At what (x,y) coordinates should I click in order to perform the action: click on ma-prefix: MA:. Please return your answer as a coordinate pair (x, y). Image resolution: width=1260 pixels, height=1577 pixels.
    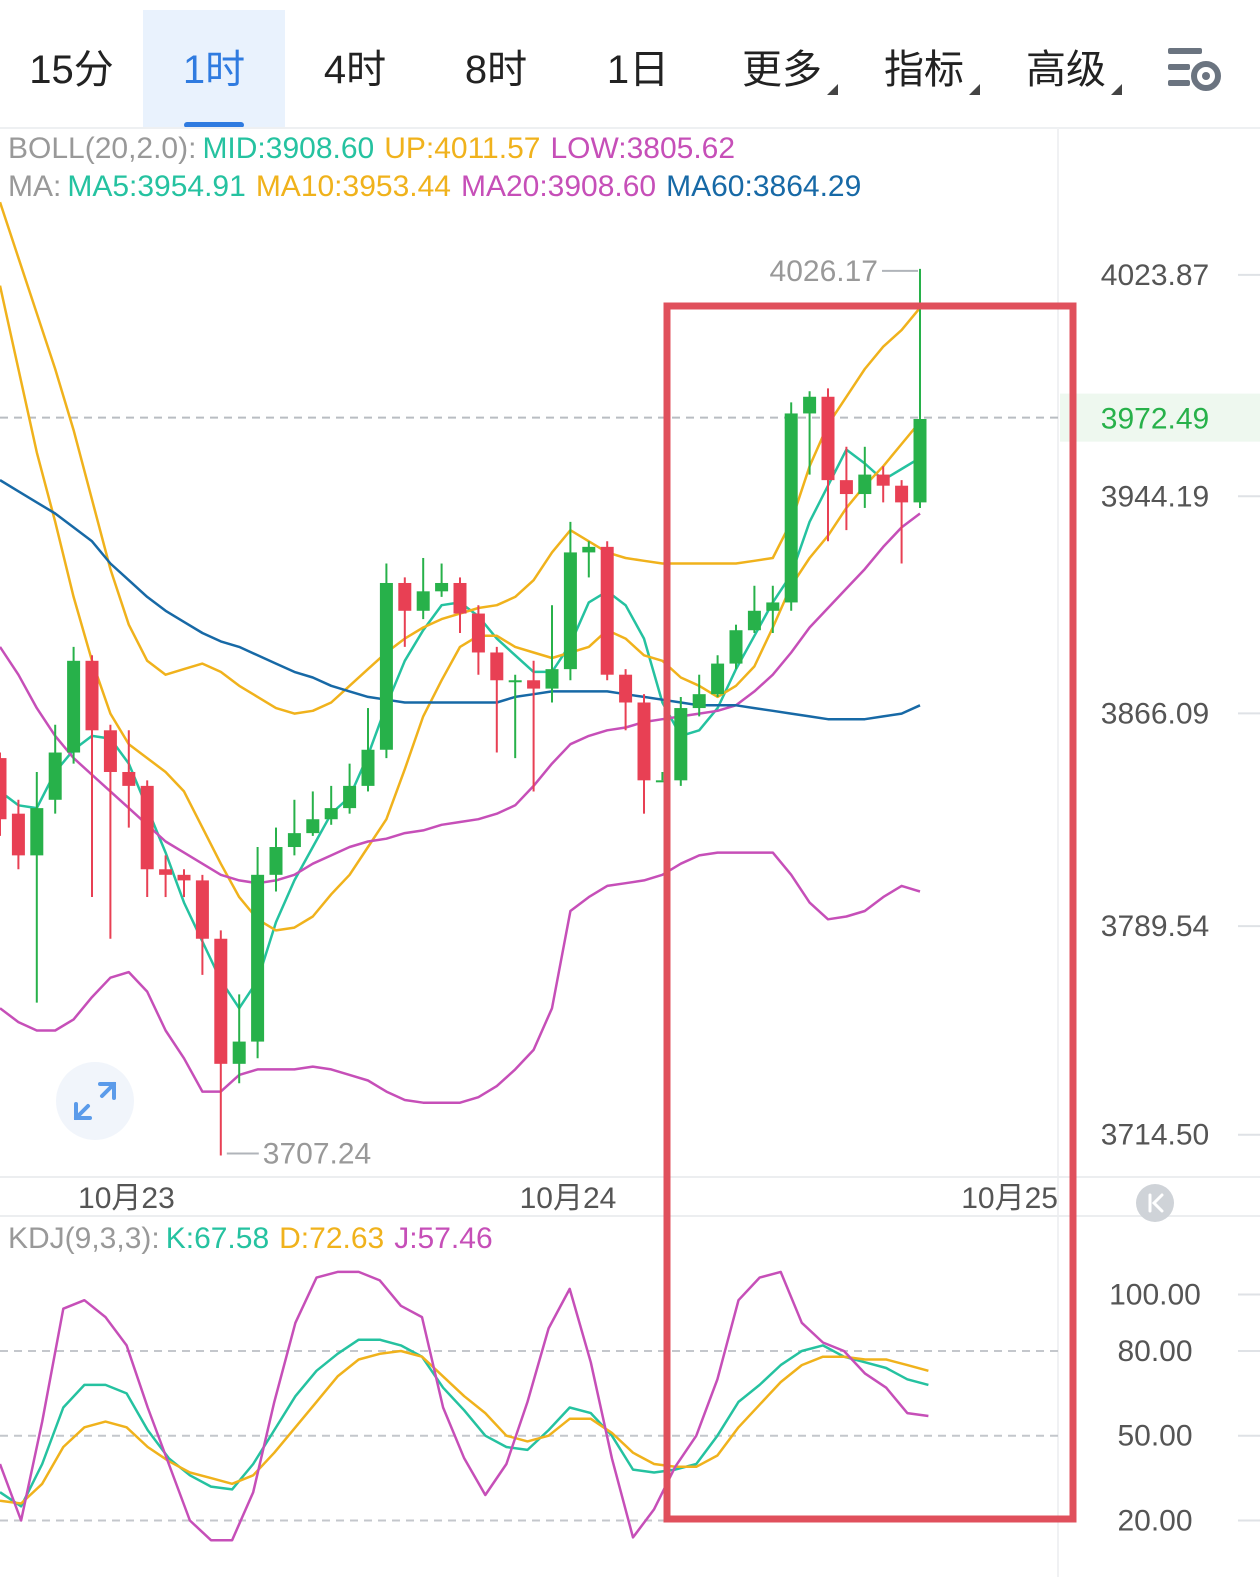
    Looking at the image, I should click on (35, 186).